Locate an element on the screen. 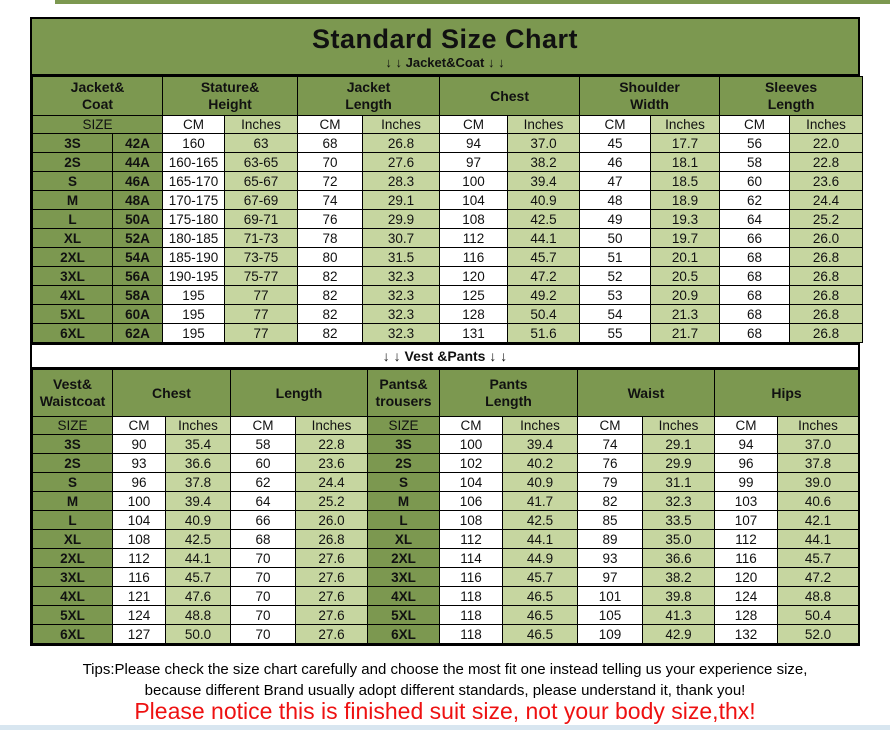  size-cell: 3S is located at coordinates (72, 444).